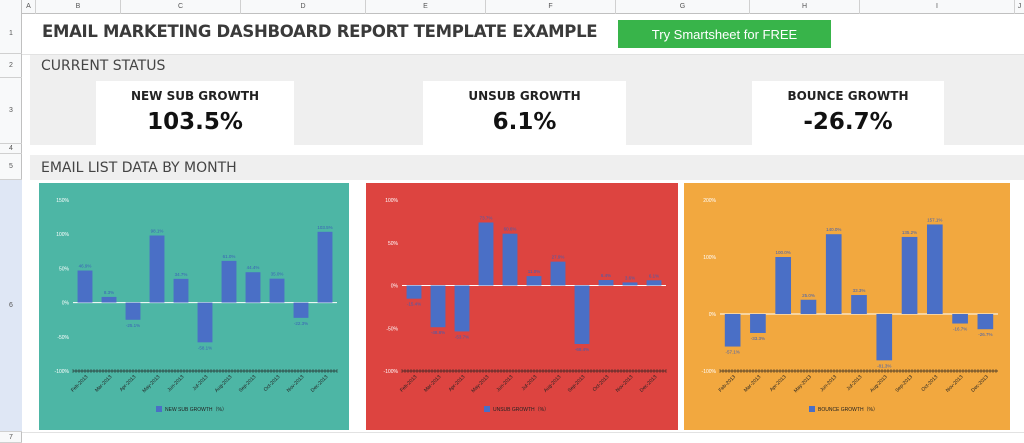  What do you see at coordinates (630, 277) in the screenshot?
I see `data-label: 3.6%` at bounding box center [630, 277].